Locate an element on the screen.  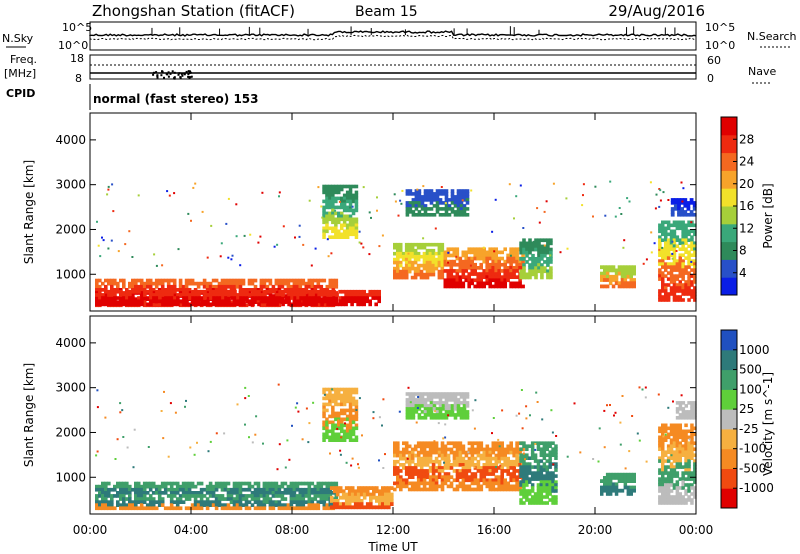
cpid-label: CPID is located at coordinates (20, 93).